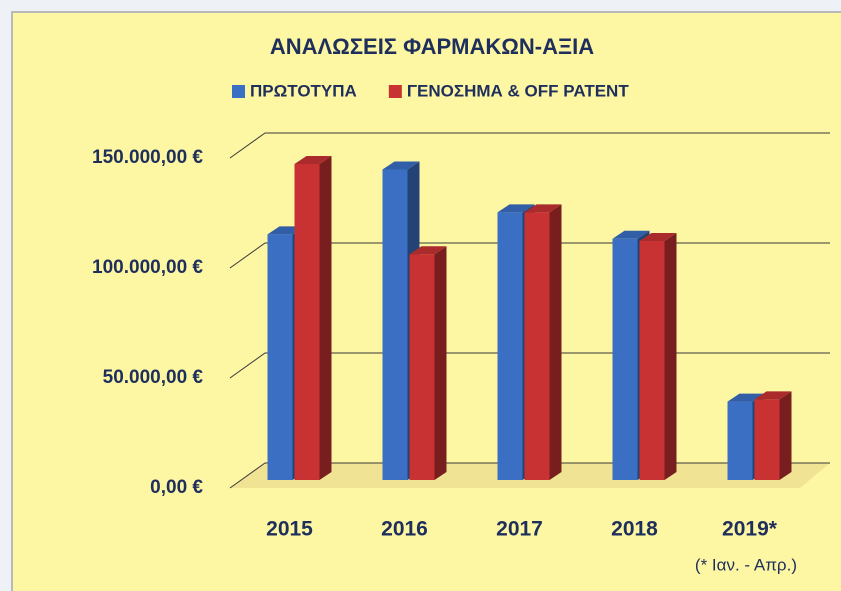 The height and width of the screenshot is (591, 841). What do you see at coordinates (404, 529) in the screenshot?
I see `x-tick-label: 2016` at bounding box center [404, 529].